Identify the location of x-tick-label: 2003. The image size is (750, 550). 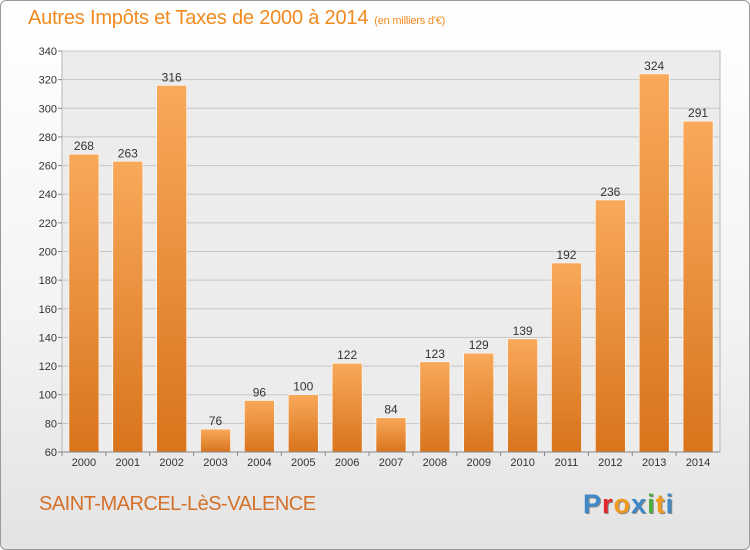
(215, 463).